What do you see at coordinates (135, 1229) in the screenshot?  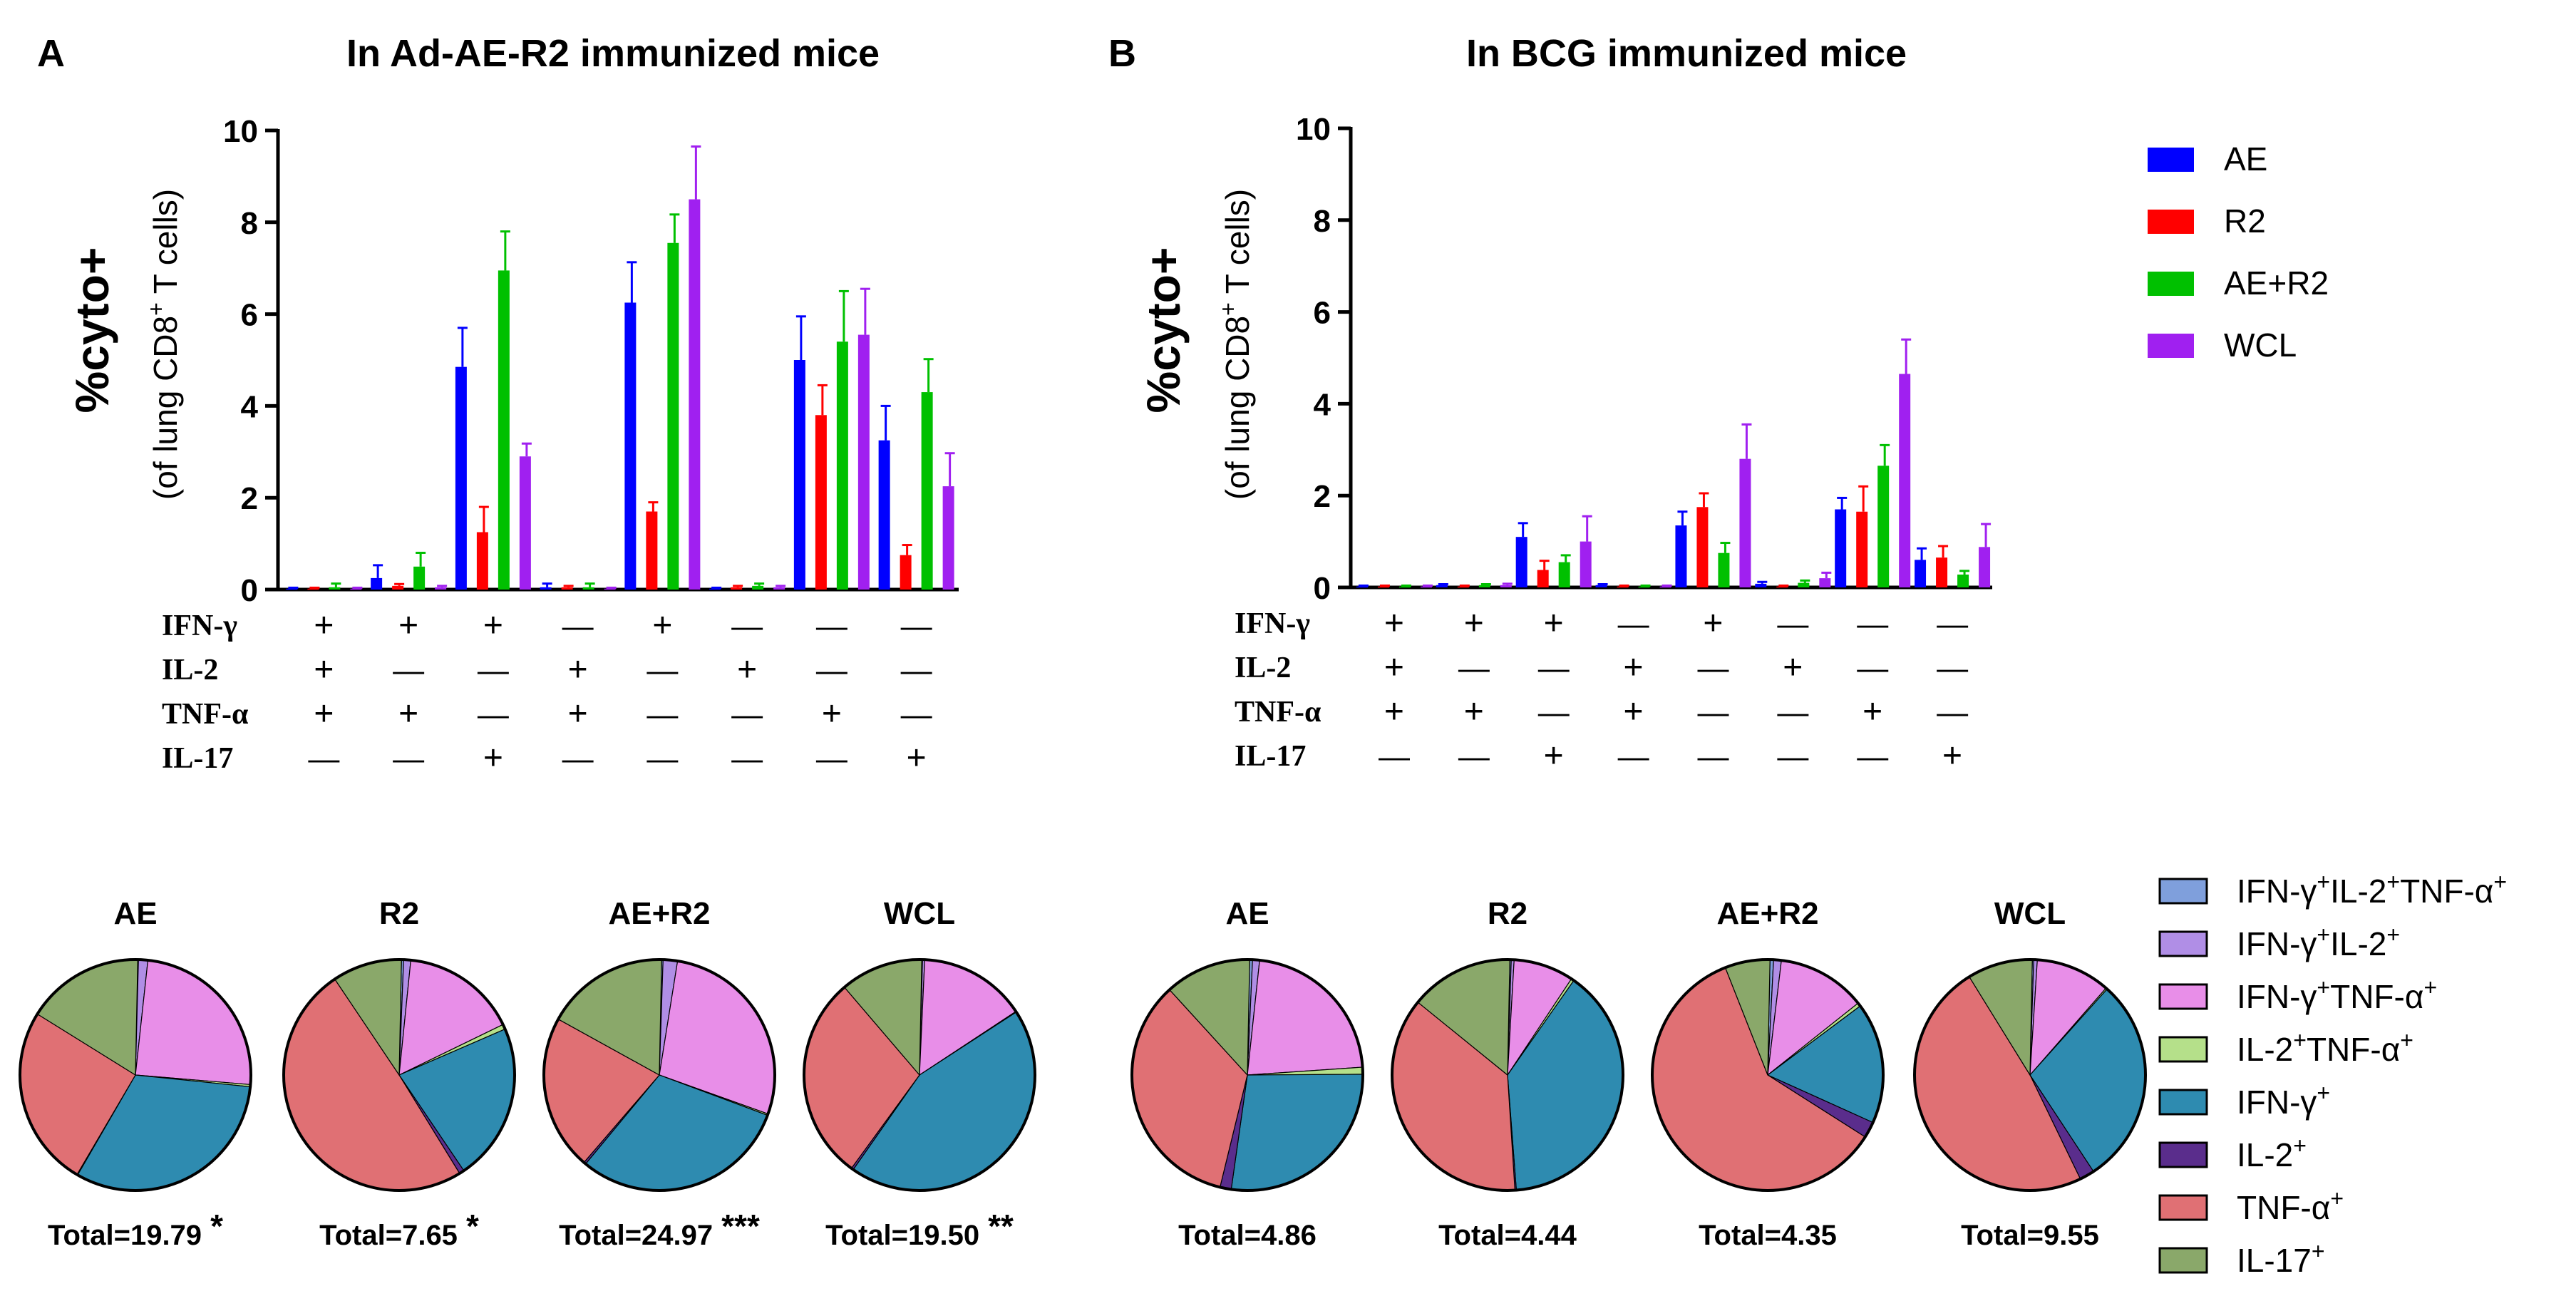 I see `pie-total: Total=19.79 *` at bounding box center [135, 1229].